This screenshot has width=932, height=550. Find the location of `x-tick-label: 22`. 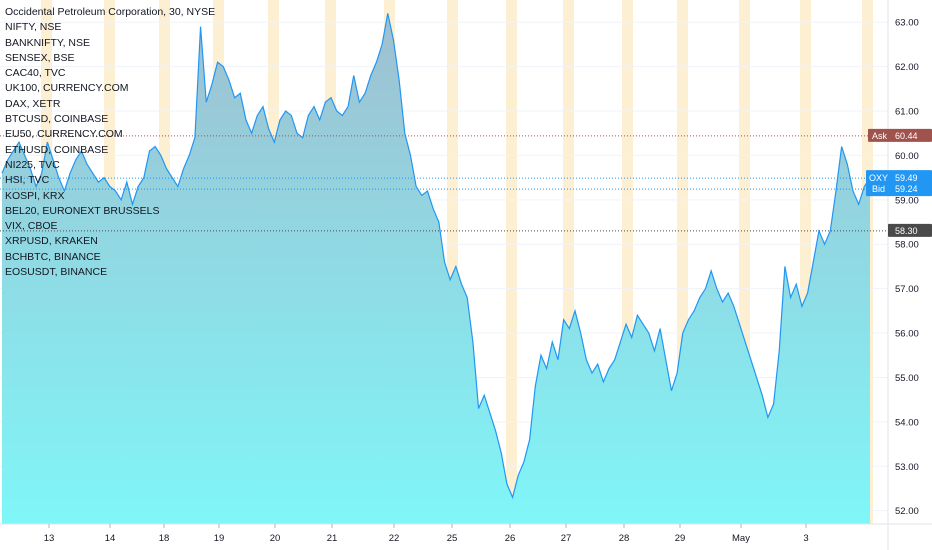

x-tick-label: 22 is located at coordinates (394, 538).